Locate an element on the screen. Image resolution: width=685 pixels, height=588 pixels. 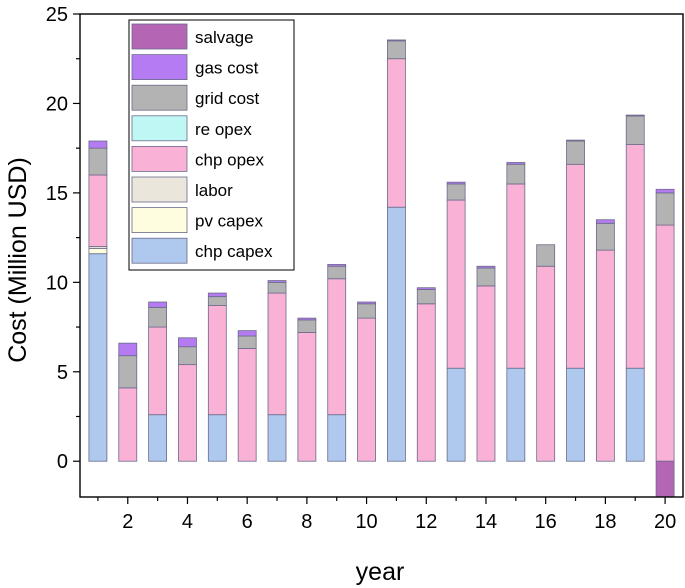
y-tick-label: 20 is located at coordinates (57, 104).